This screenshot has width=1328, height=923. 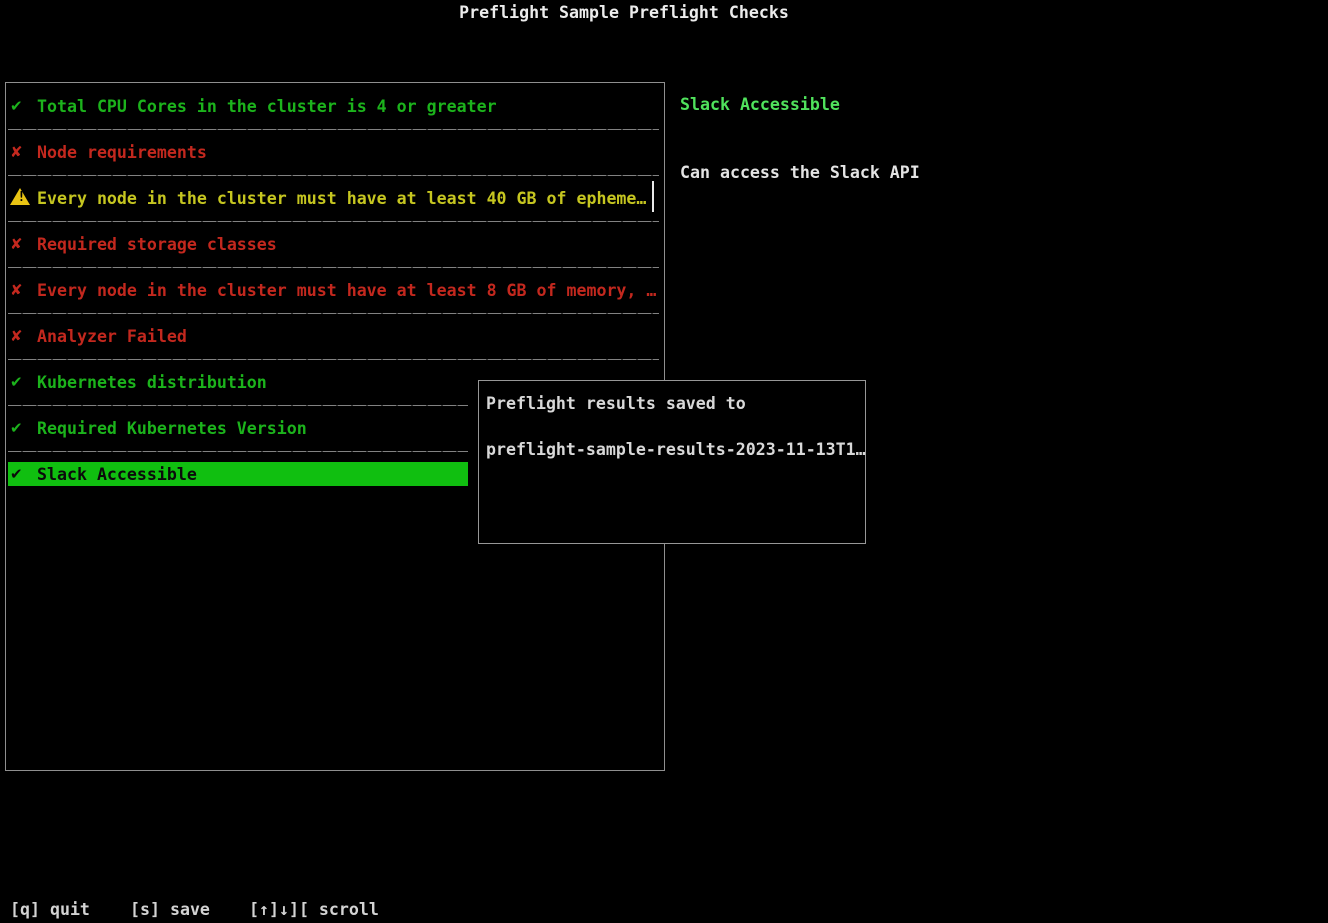 I want to click on check-label: Node requirements, so click(x=122, y=152).